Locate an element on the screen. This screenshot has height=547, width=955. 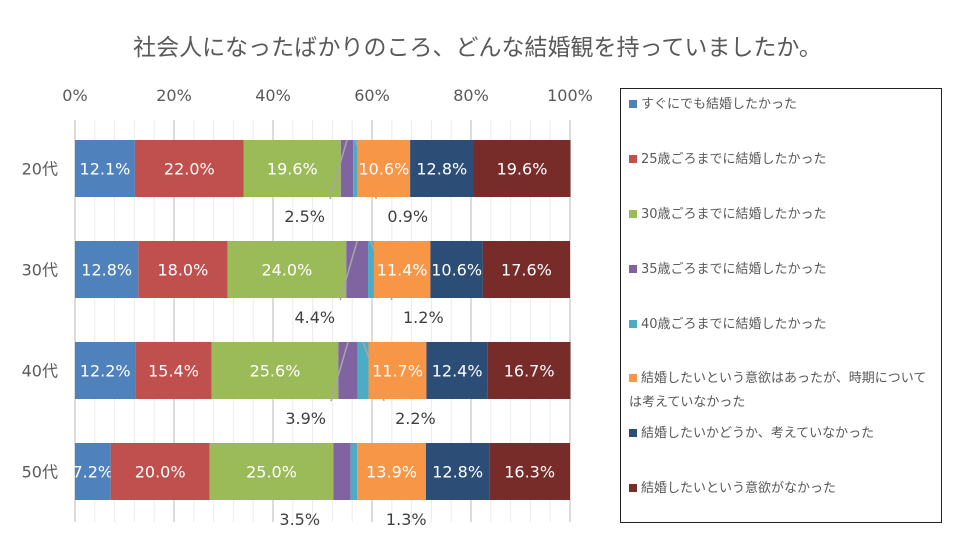
data-label: 2.5% is located at coordinates (304, 216).